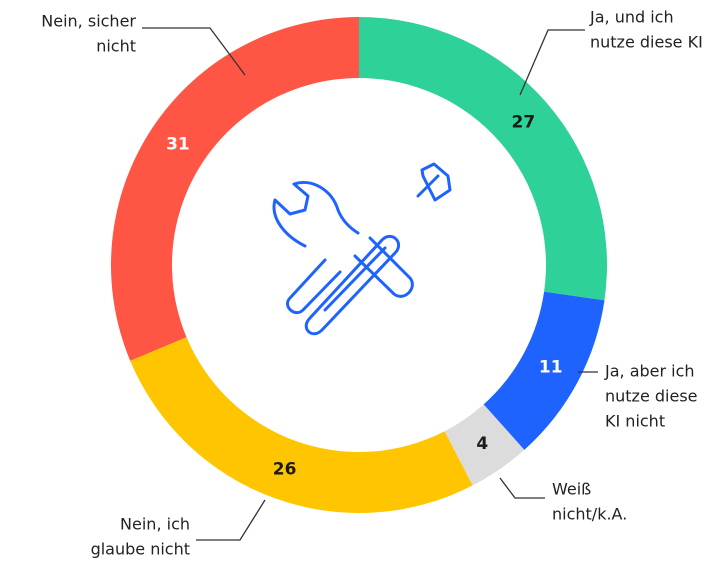 Image resolution: width=725 pixels, height=564 pixels. Describe the element at coordinates (524, 123) in the screenshot. I see `value-label: 27` at that location.